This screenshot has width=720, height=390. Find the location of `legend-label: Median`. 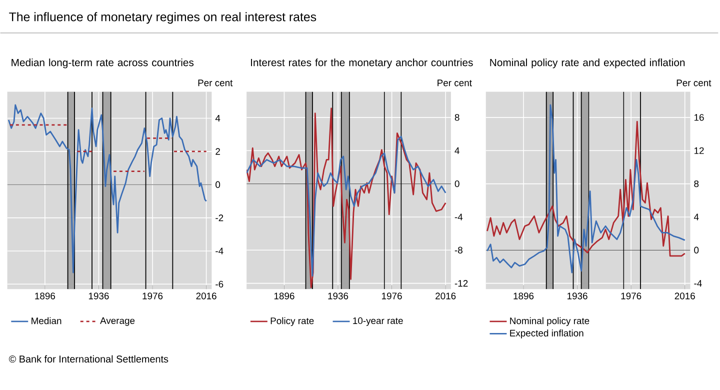

legend-label: Median is located at coordinates (47, 320).